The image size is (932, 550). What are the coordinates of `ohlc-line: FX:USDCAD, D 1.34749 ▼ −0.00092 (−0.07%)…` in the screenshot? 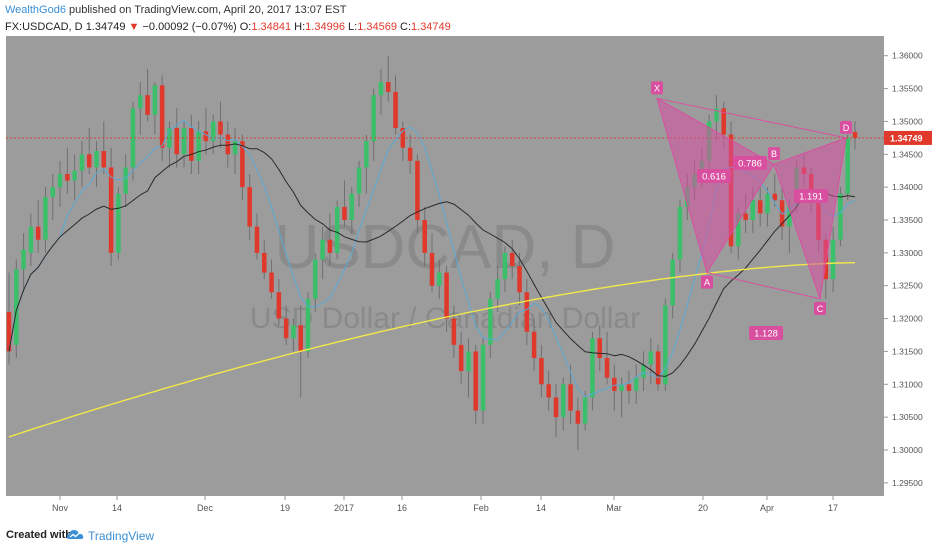 It's located at (228, 27).